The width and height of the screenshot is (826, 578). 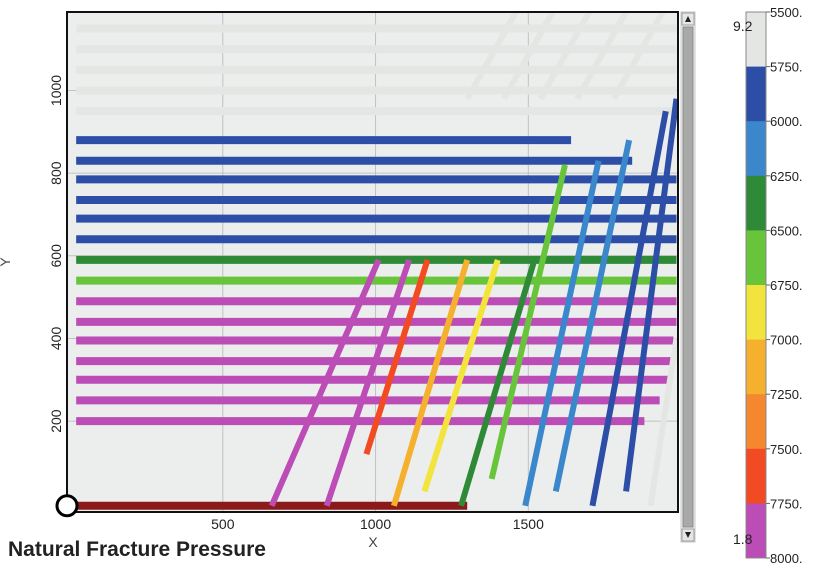 What do you see at coordinates (786, 121) in the screenshot?
I see `legend-tick-label: 6000.` at bounding box center [786, 121].